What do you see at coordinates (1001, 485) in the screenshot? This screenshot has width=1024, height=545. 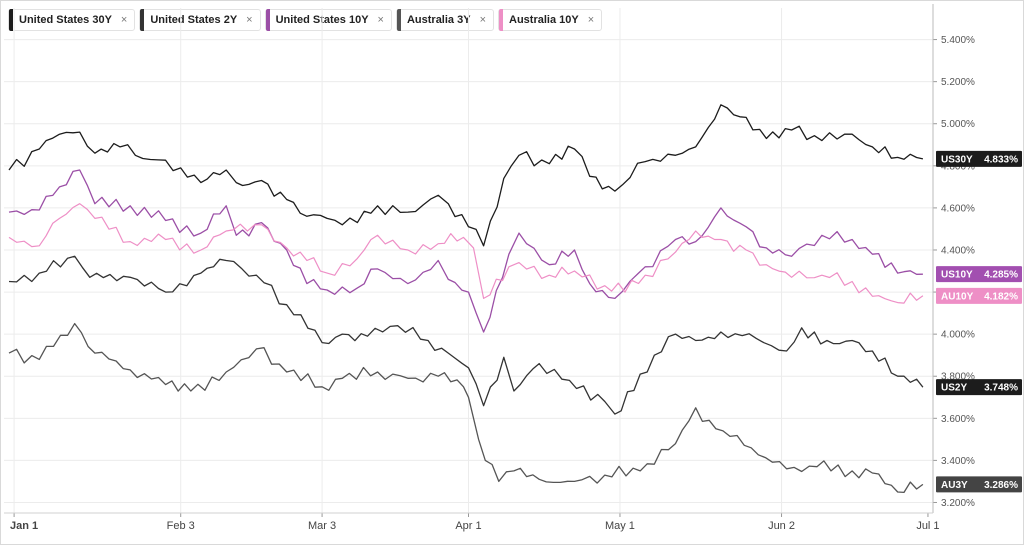 I see `tag-value: 3.286%` at bounding box center [1001, 485].